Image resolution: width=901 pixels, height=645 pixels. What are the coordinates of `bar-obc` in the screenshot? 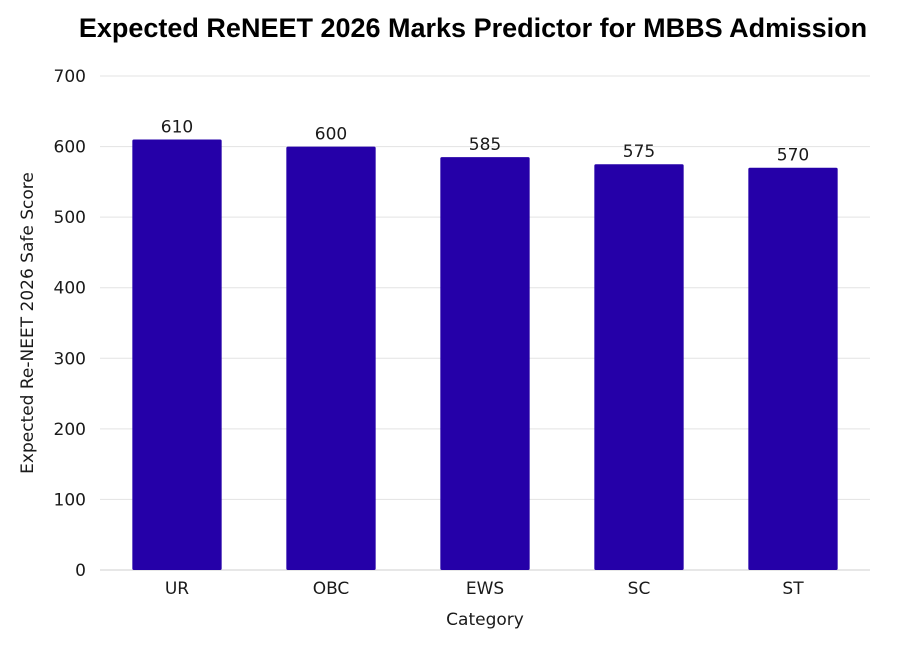 It's located at (331, 358).